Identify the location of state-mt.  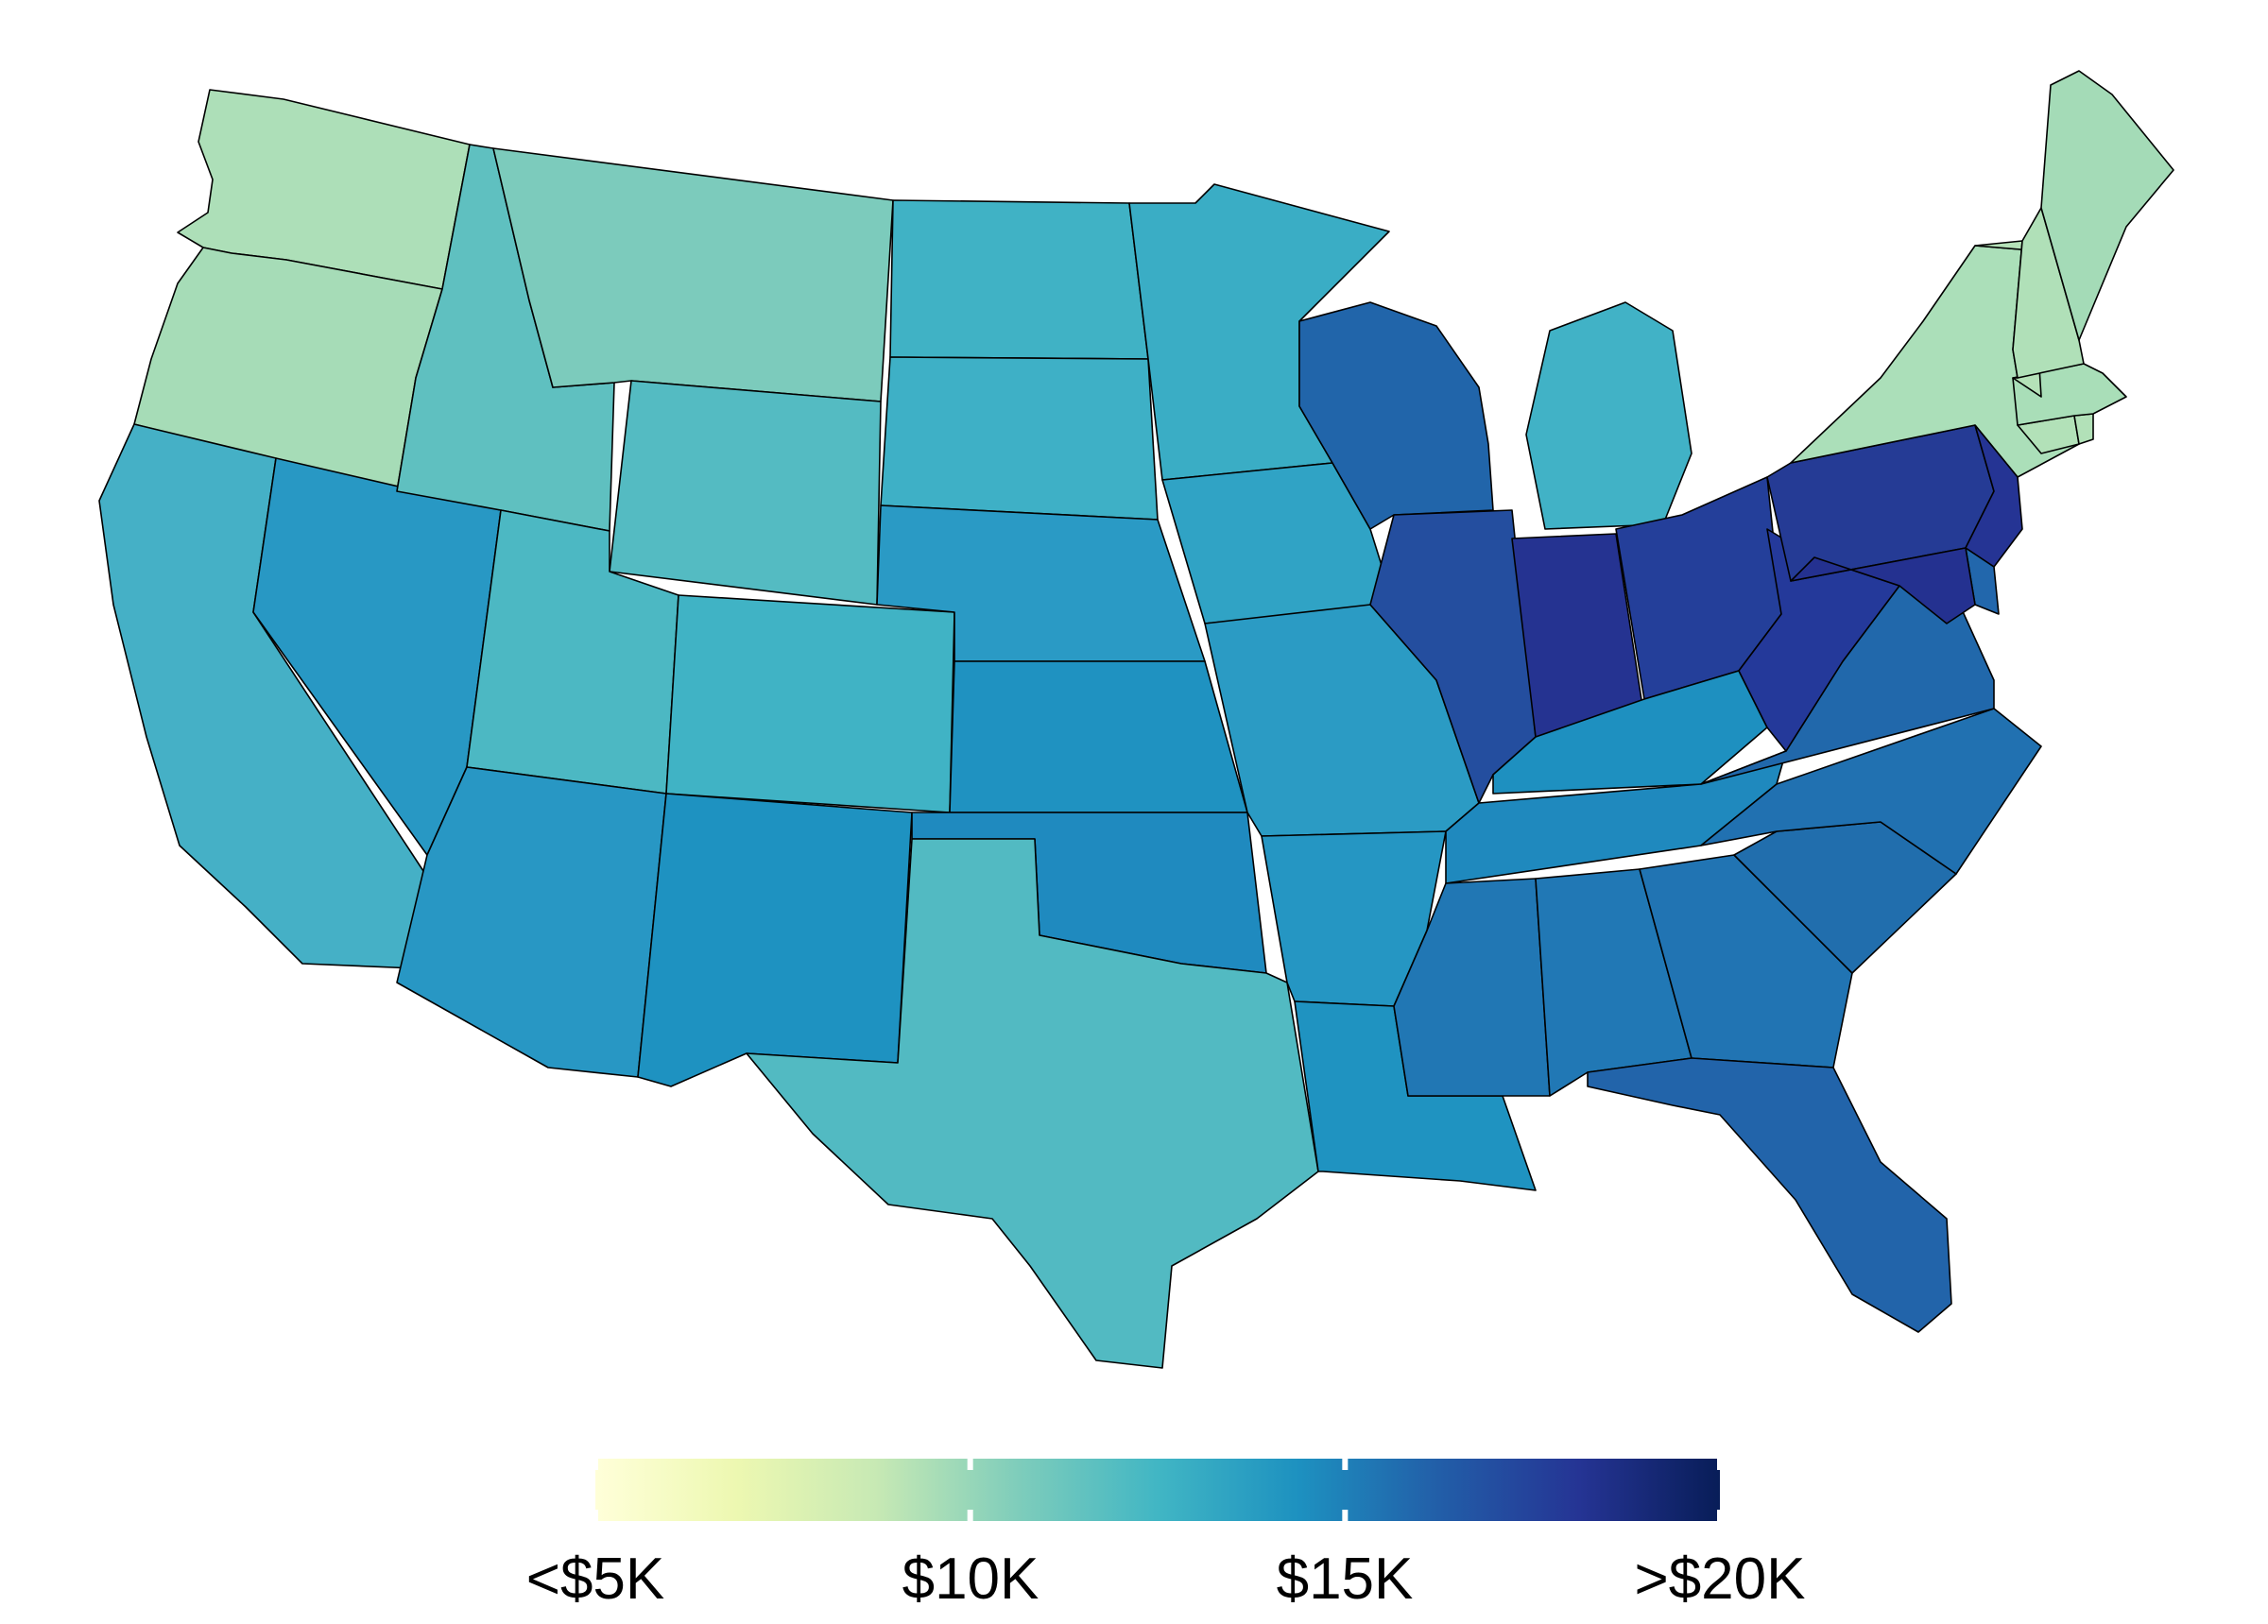
(693, 274).